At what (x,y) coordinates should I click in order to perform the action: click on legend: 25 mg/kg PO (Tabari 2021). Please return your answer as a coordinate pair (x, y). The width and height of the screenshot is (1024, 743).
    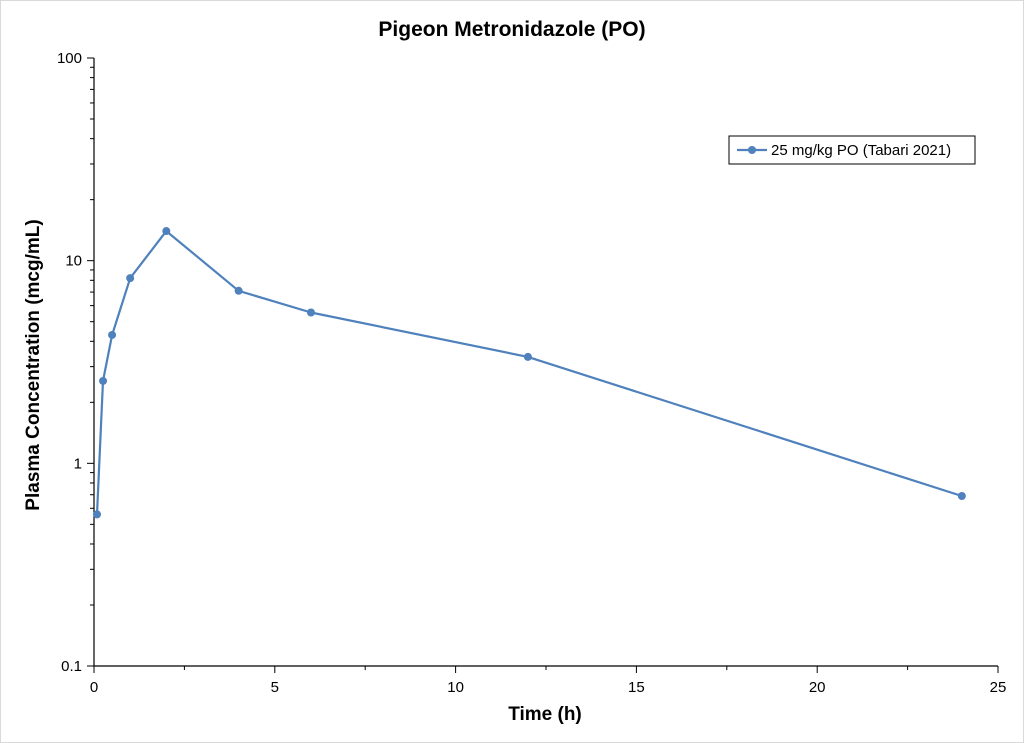
    Looking at the image, I should click on (852, 150).